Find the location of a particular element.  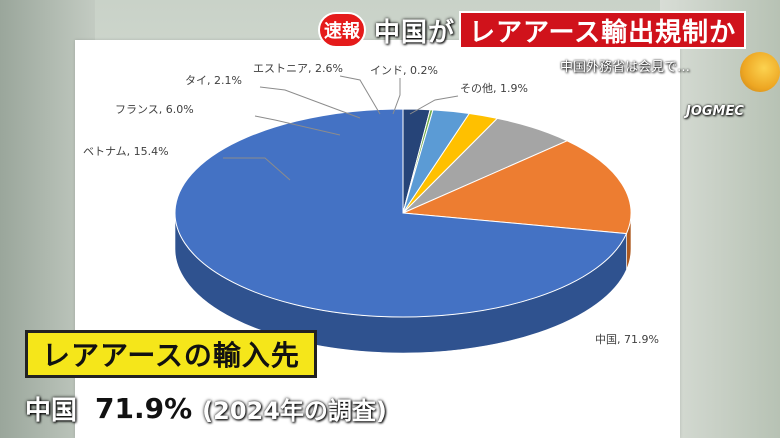

data-label-1: ベトナム, 15.4% is located at coordinates (126, 151).